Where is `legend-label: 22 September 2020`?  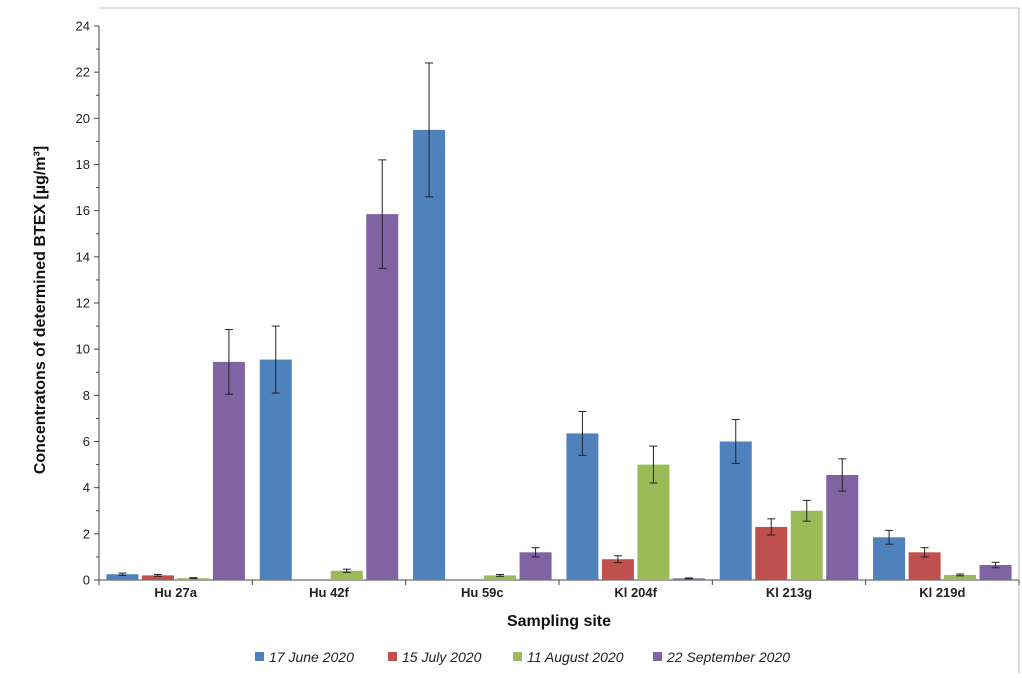
legend-label: 22 September 2020 is located at coordinates (728, 657).